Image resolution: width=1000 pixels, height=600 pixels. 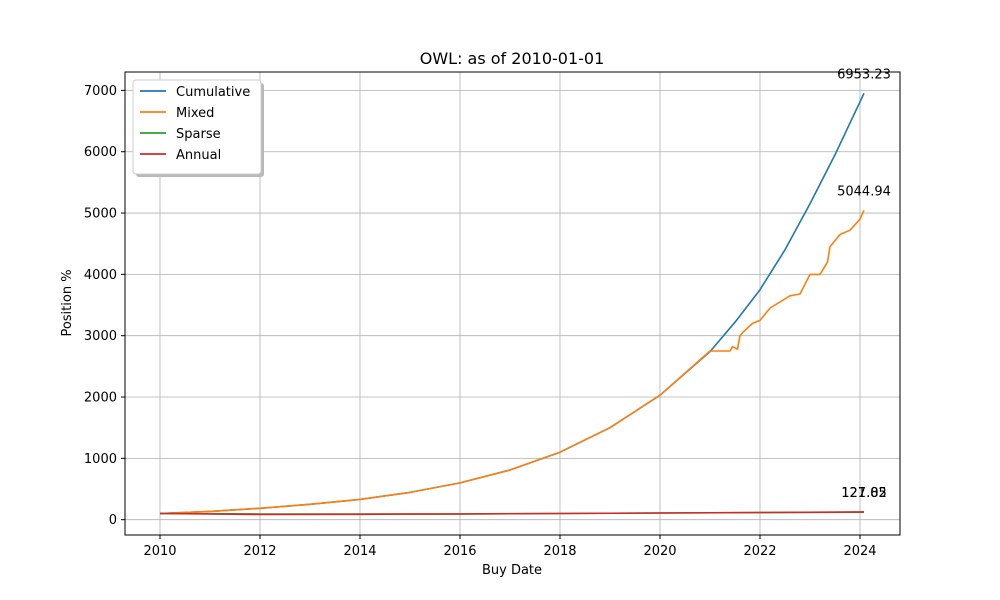 I want to click on end-label-cumulative: 6953.23, so click(x=864, y=74).